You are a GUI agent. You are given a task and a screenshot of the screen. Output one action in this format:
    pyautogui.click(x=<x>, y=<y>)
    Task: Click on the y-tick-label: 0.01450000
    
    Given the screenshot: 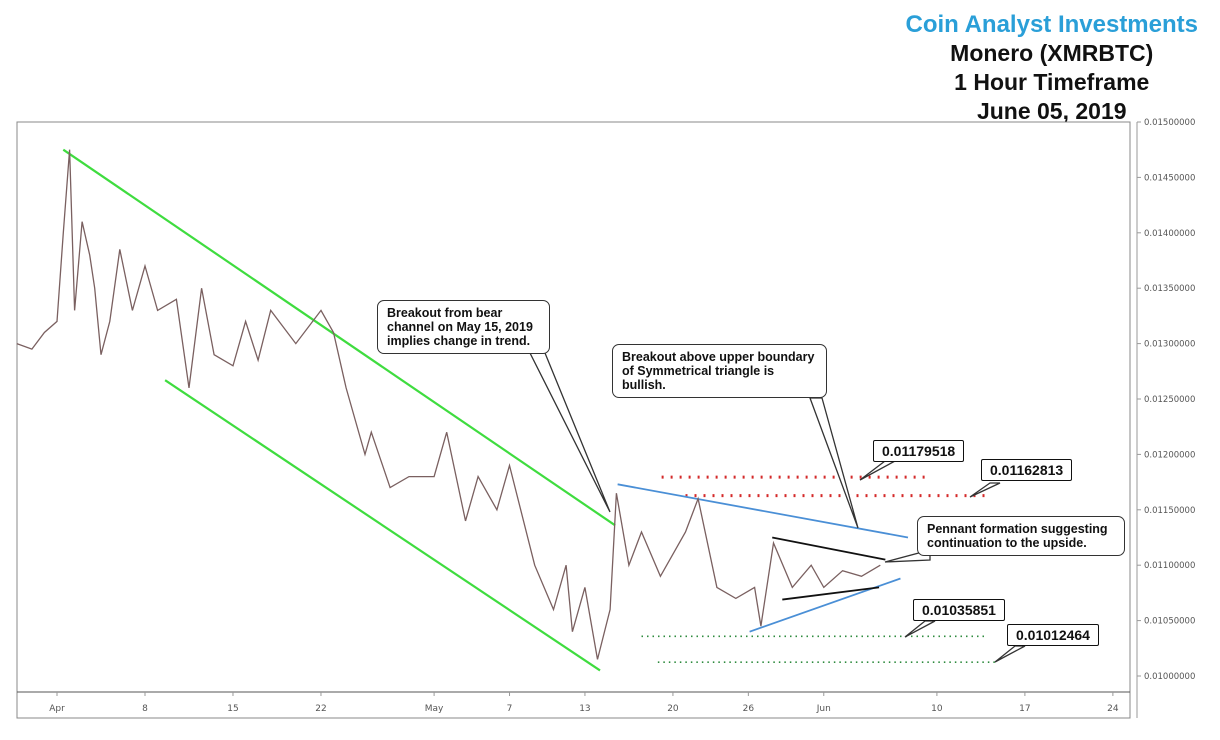 What is the action you would take?
    pyautogui.click(x=1169, y=178)
    